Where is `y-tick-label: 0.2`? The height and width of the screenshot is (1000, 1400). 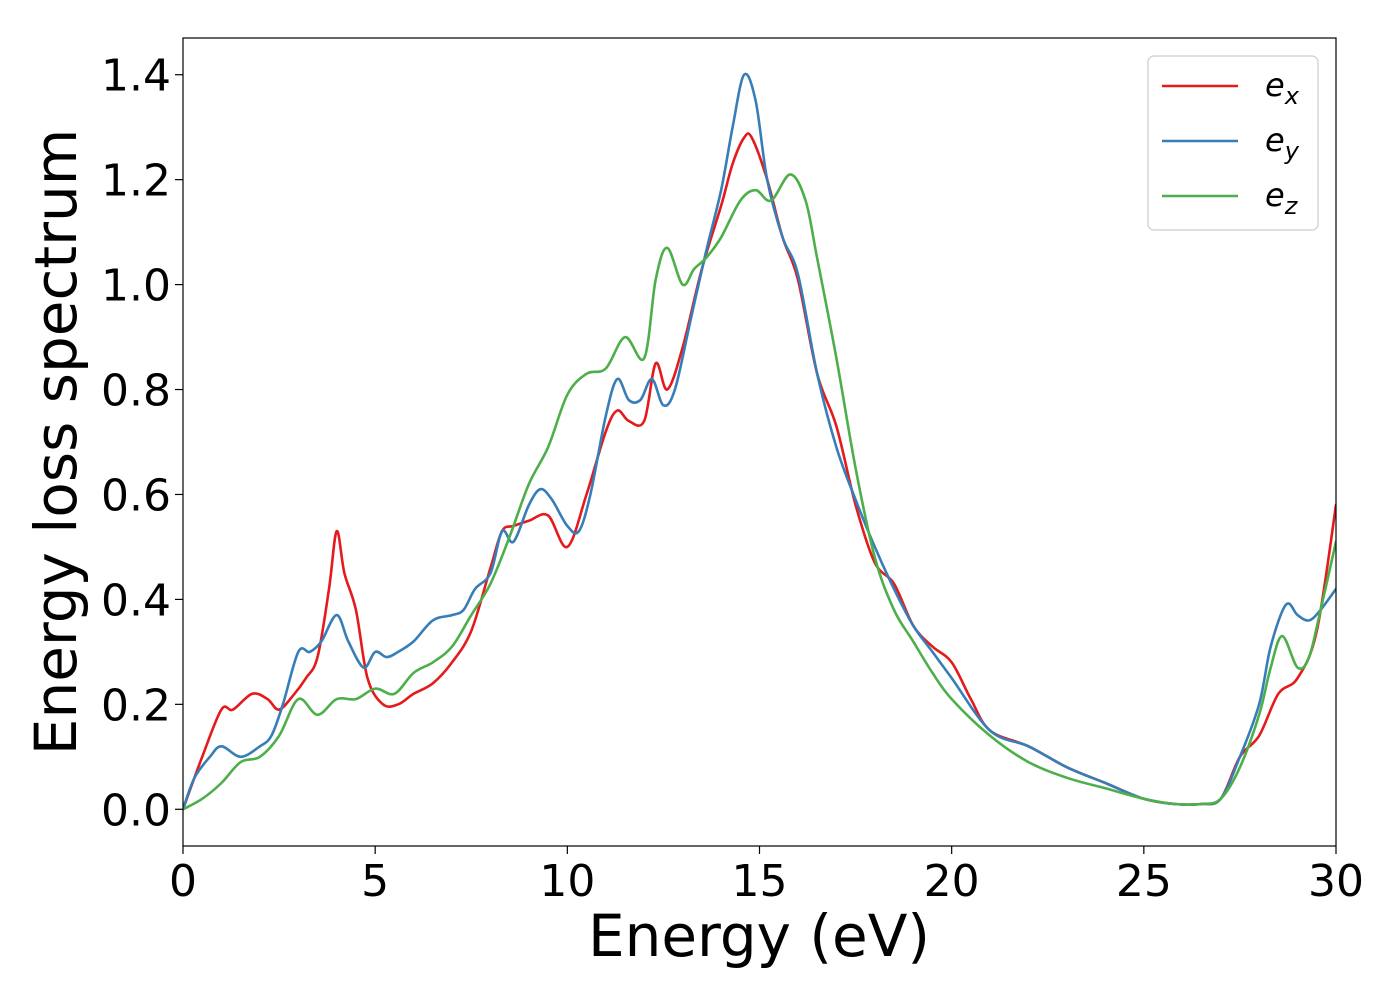
y-tick-label: 0.2 is located at coordinates (136, 705).